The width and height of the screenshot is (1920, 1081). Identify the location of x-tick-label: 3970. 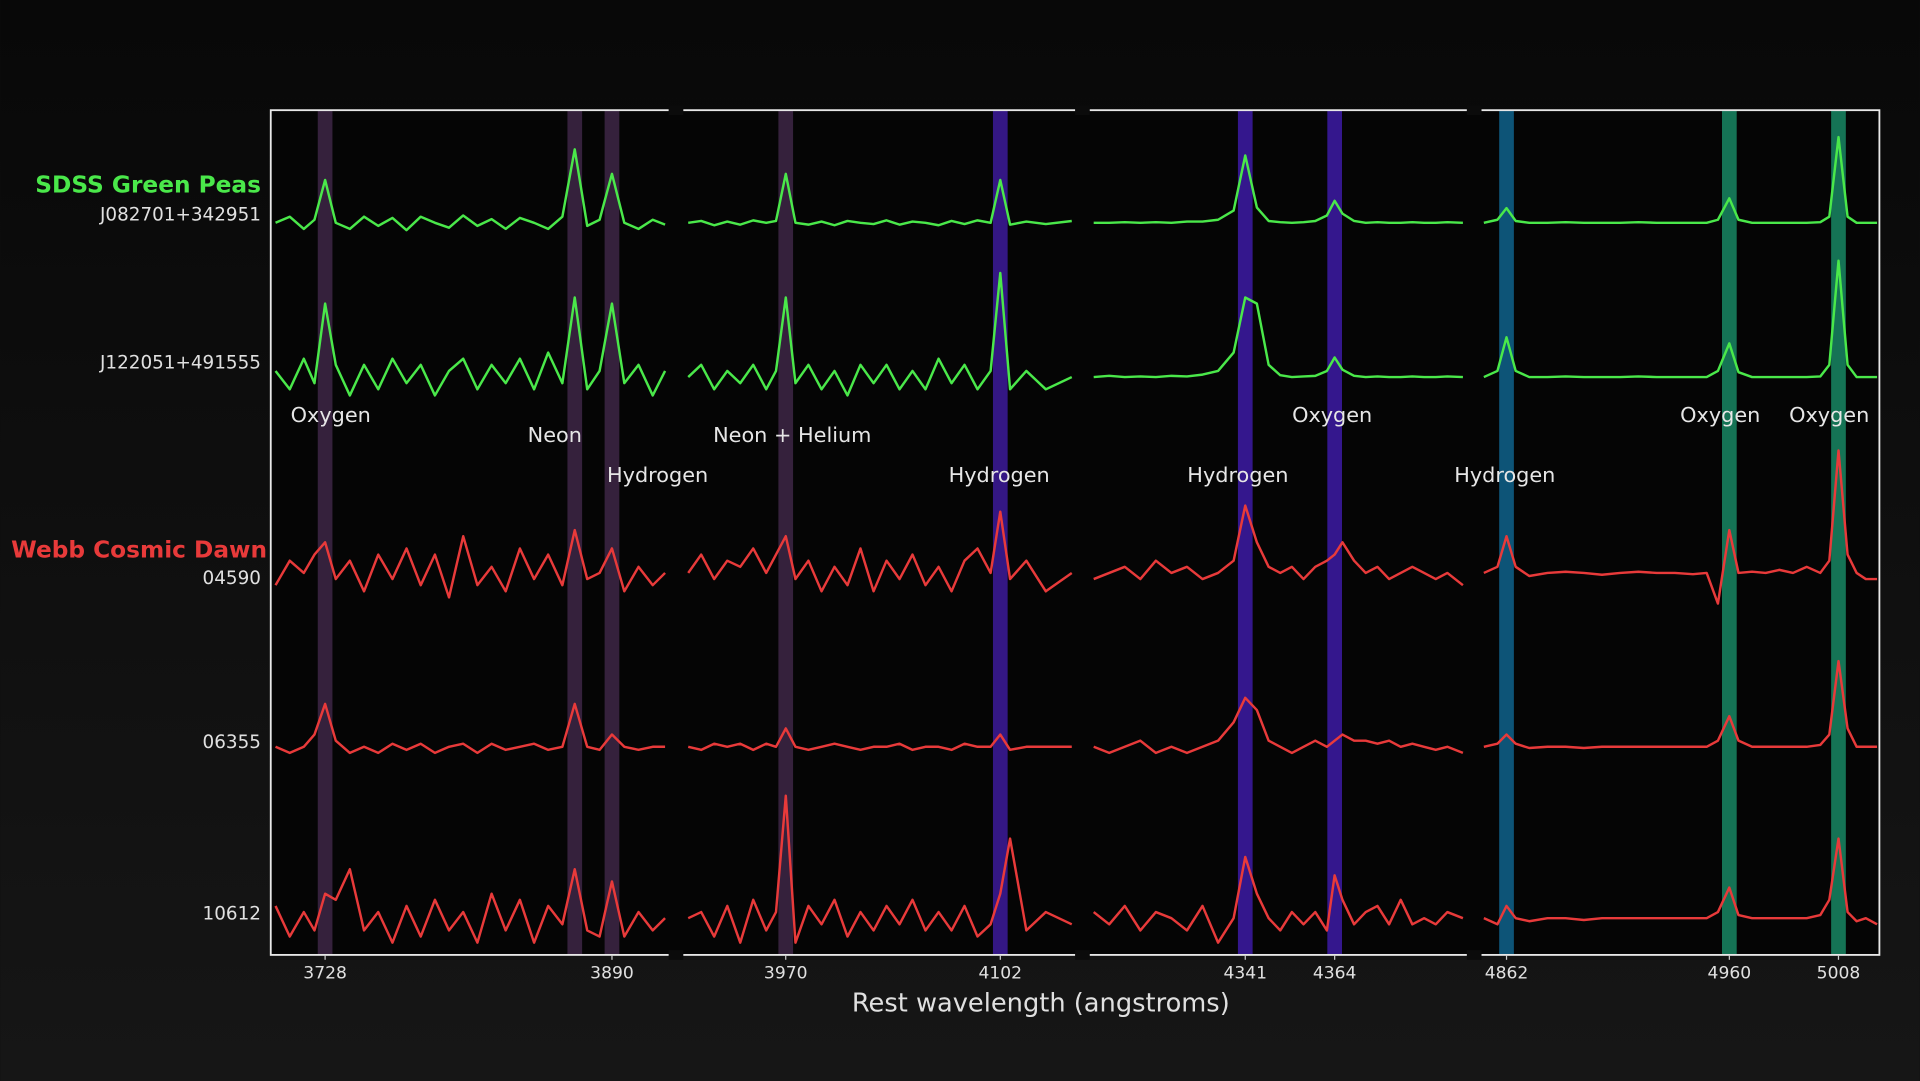
(786, 973).